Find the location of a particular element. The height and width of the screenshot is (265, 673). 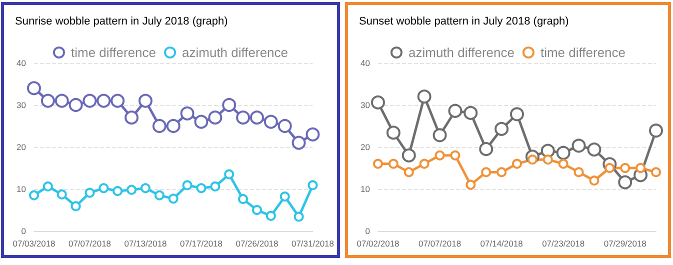

x-tick-label: 07/31/2018 is located at coordinates (312, 243).